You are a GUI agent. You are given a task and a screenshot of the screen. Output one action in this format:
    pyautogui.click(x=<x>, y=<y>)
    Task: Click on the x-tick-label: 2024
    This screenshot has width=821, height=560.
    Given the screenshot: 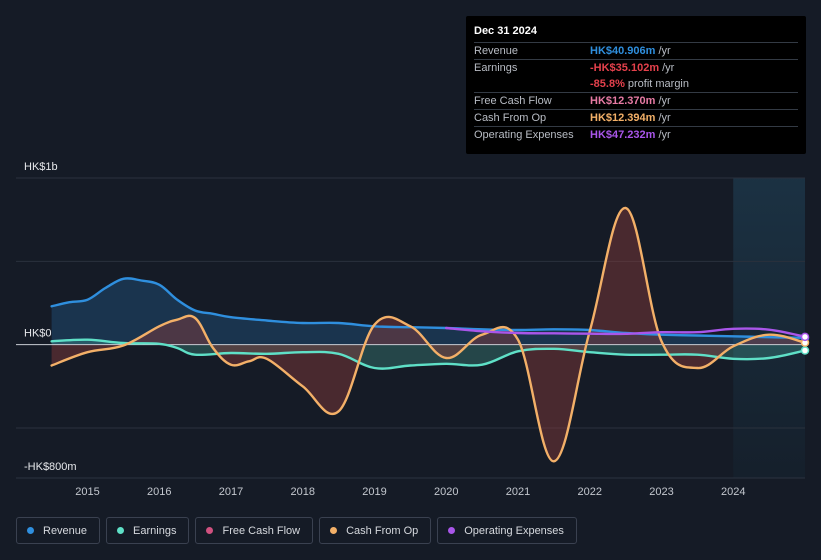 What is the action you would take?
    pyautogui.click(x=733, y=492)
    